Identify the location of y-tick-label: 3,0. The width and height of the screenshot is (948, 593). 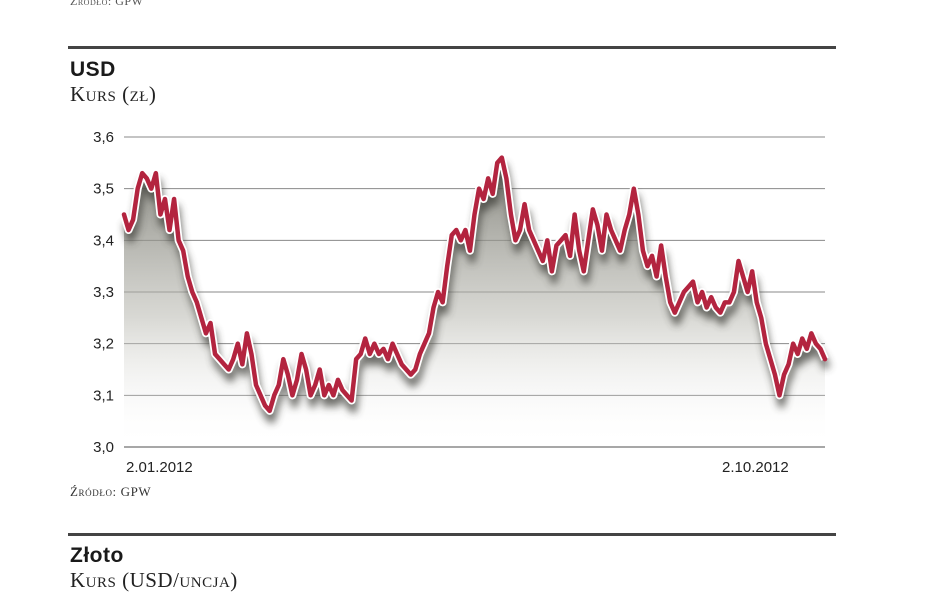
(103, 447).